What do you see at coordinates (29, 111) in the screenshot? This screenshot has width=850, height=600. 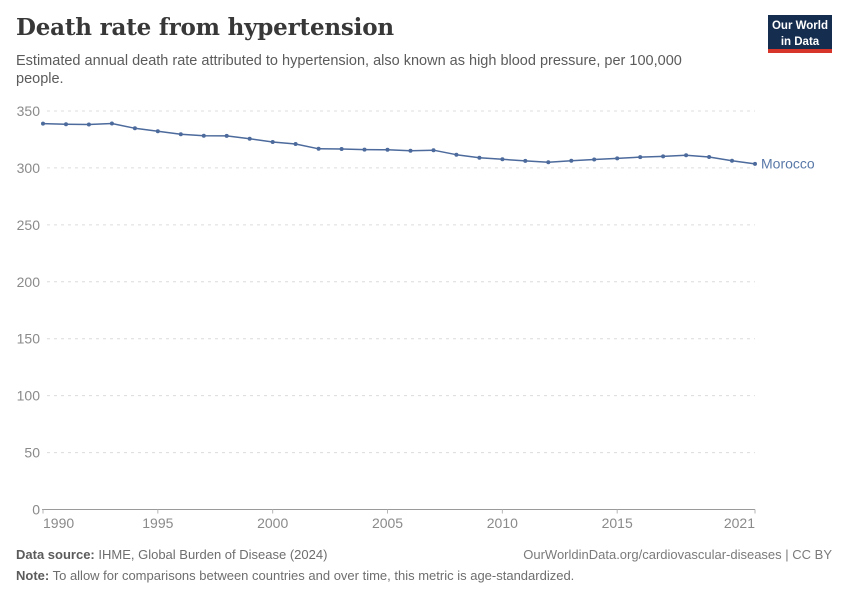 I see `y-tick-label: 350` at bounding box center [29, 111].